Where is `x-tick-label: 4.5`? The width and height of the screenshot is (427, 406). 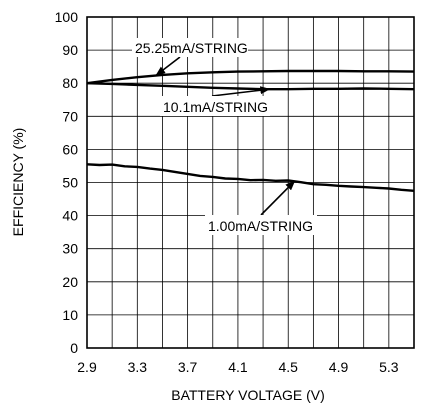
x-tick-label: 4.5 is located at coordinates (288, 367).